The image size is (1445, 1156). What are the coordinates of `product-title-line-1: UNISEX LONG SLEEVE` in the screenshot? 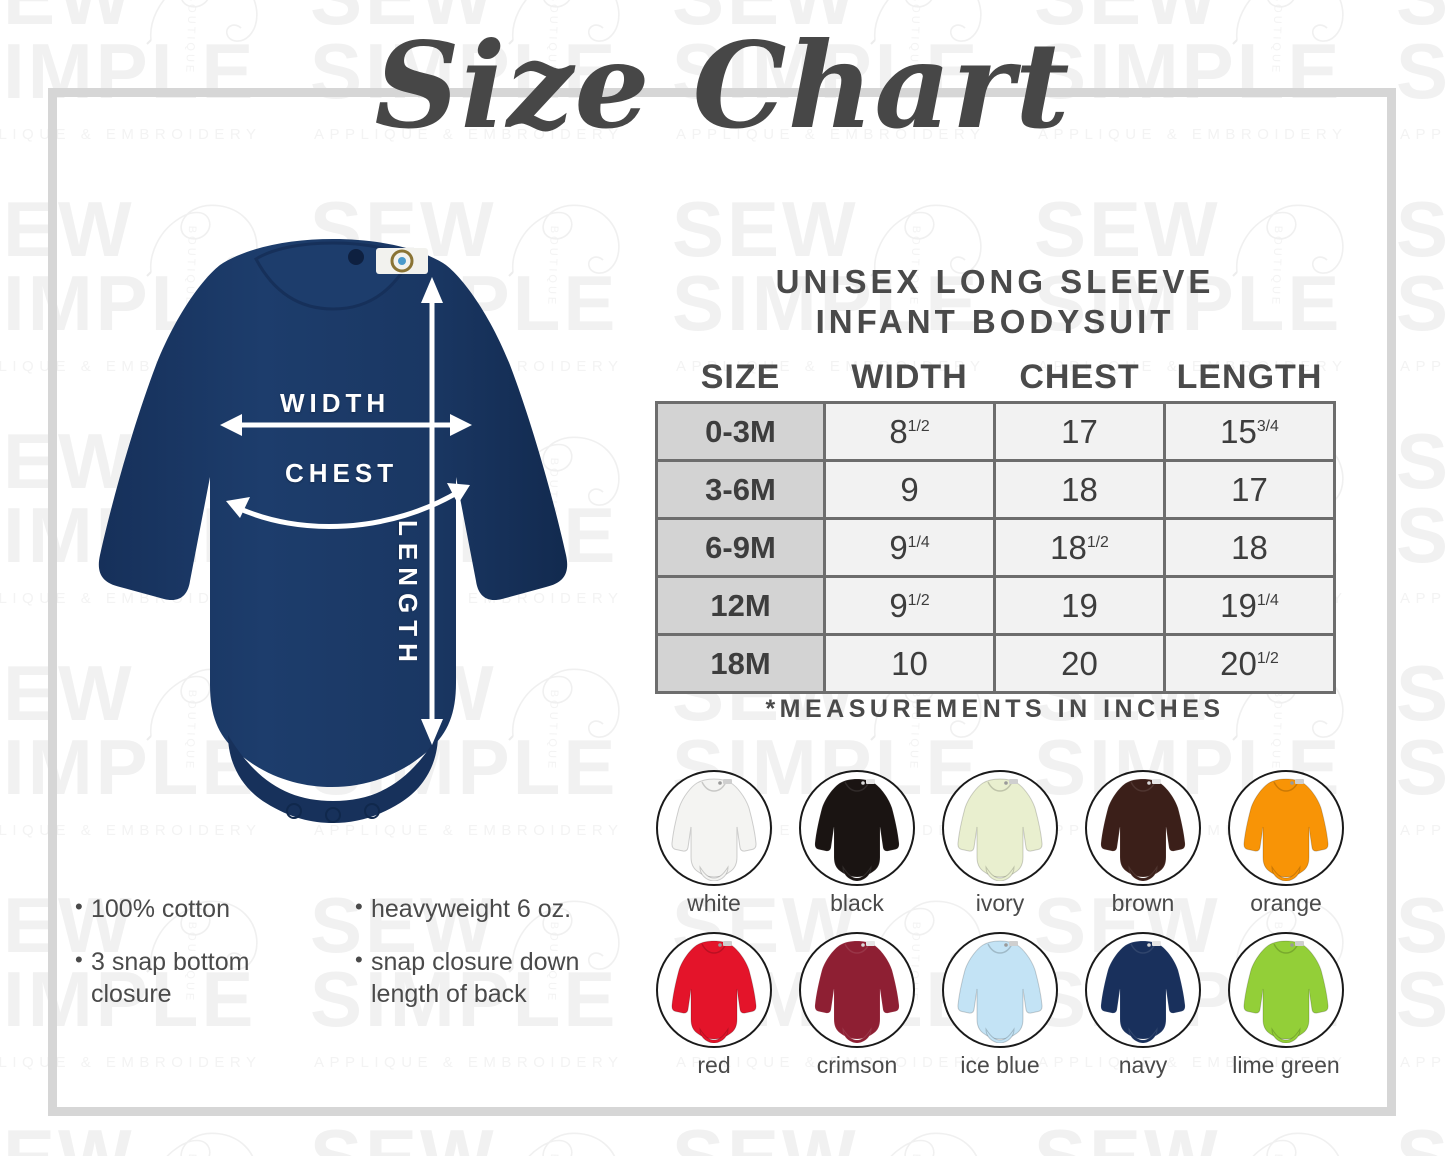 It's located at (995, 281).